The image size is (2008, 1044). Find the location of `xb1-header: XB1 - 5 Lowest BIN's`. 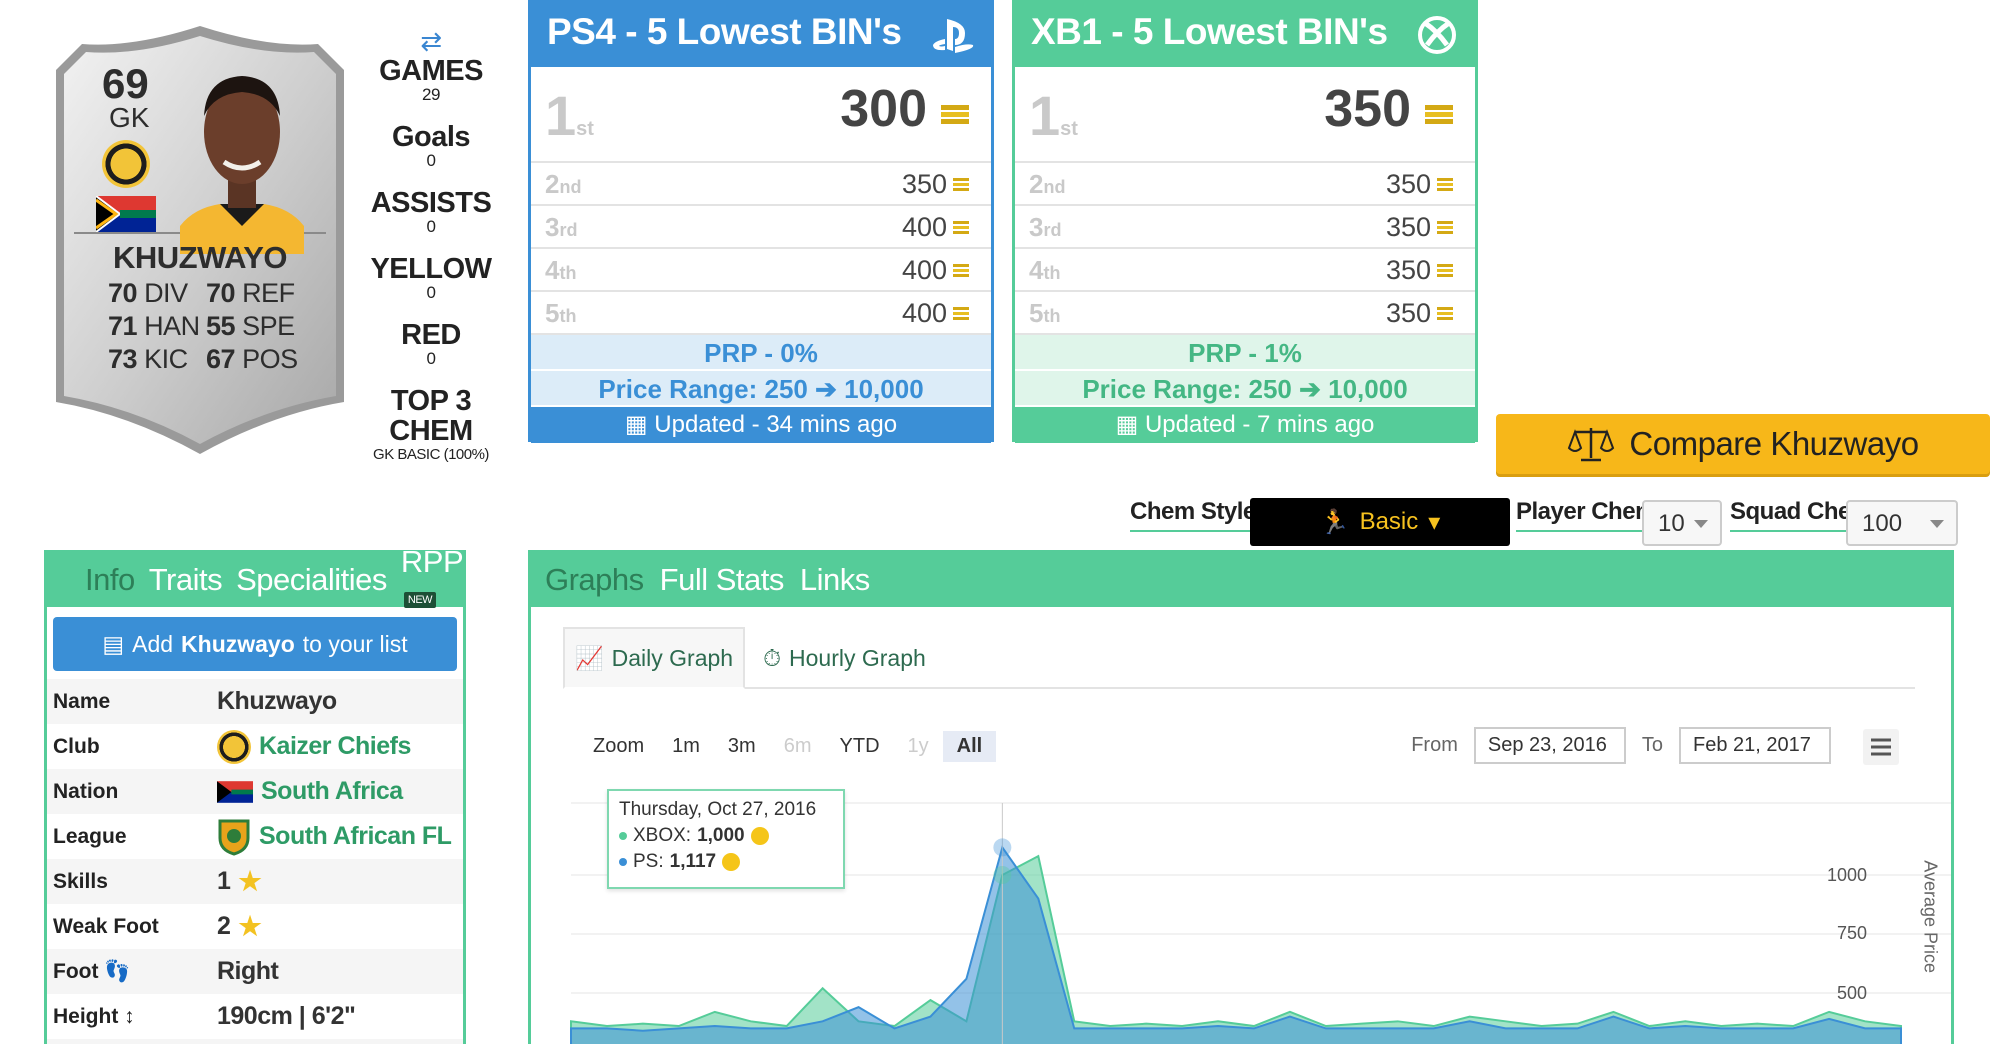

xb1-header: XB1 - 5 Lowest BIN's is located at coordinates (1245, 35).